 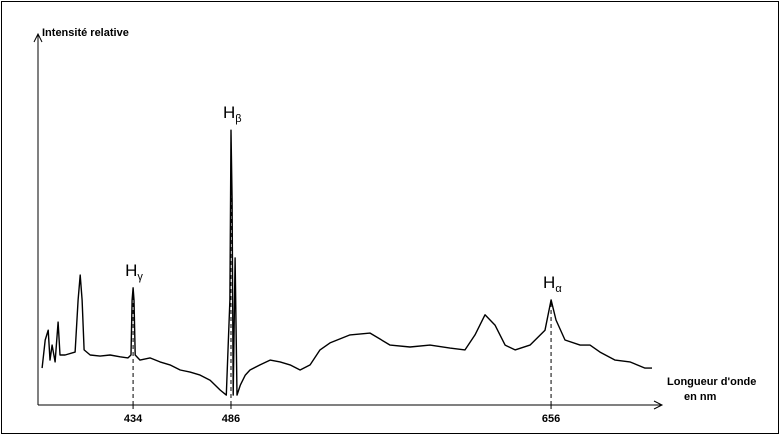 I want to click on x-tick-label: 434, so click(x=133, y=419).